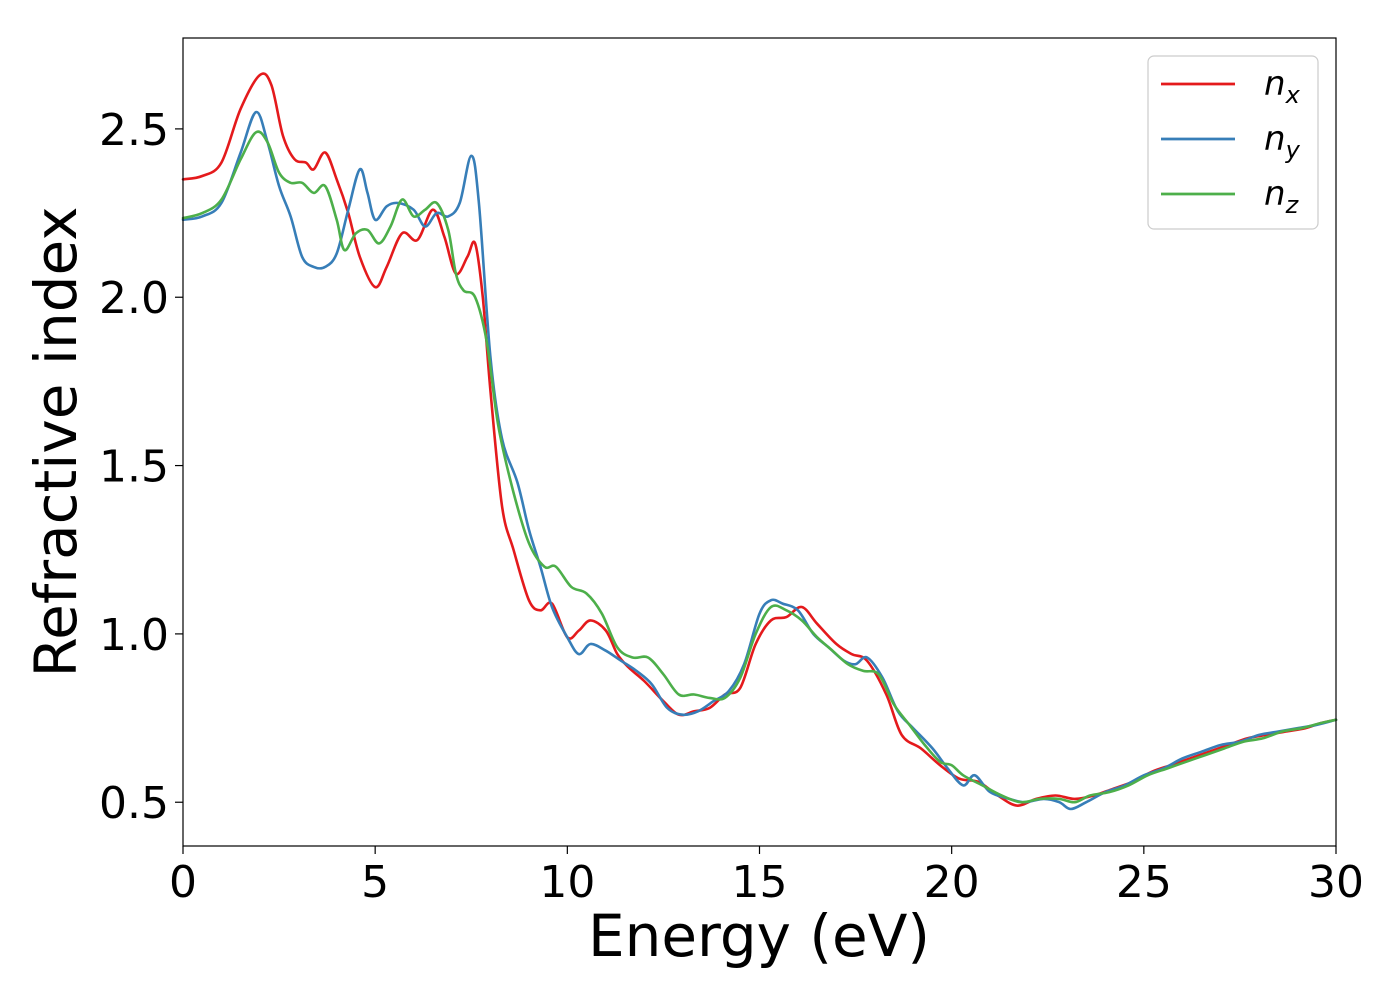 This screenshot has width=1400, height=1000. Describe the element at coordinates (1293, 150) in the screenshot. I see `legend-label-subscript: y` at that location.